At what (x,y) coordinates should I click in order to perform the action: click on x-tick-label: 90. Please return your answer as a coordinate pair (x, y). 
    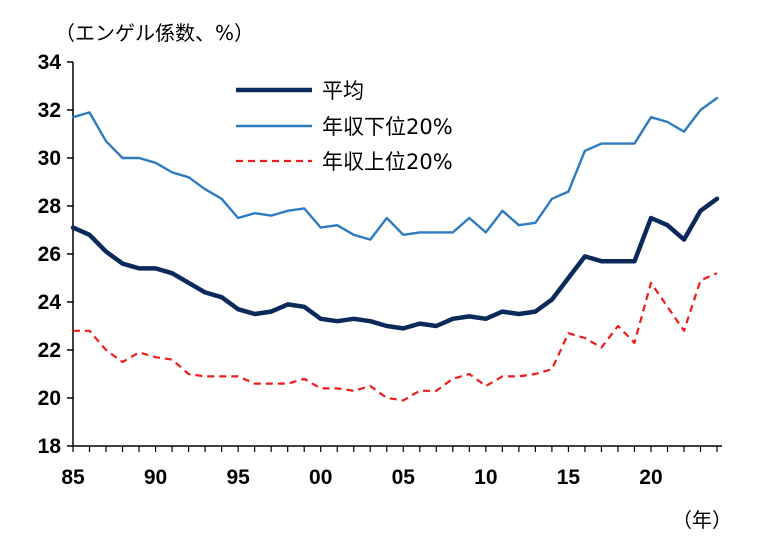
    Looking at the image, I should click on (155, 477).